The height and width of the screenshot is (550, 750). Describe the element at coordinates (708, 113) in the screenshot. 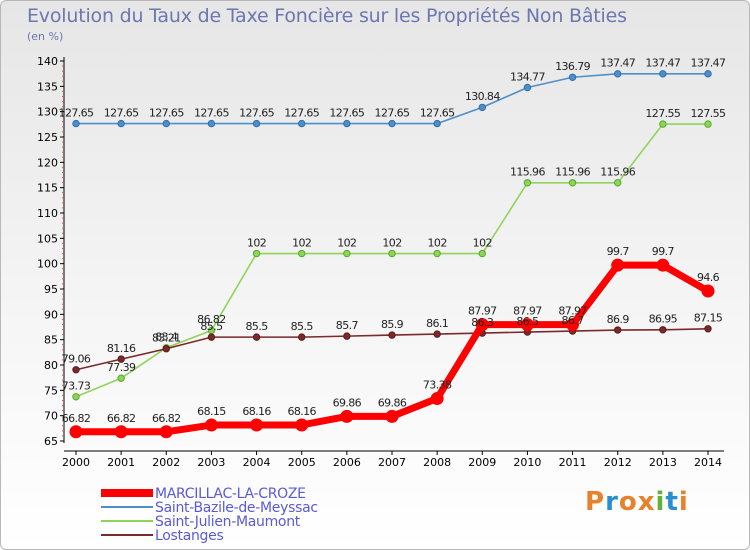

I see `data-label-saint-julien-maumont: 127.55` at that location.